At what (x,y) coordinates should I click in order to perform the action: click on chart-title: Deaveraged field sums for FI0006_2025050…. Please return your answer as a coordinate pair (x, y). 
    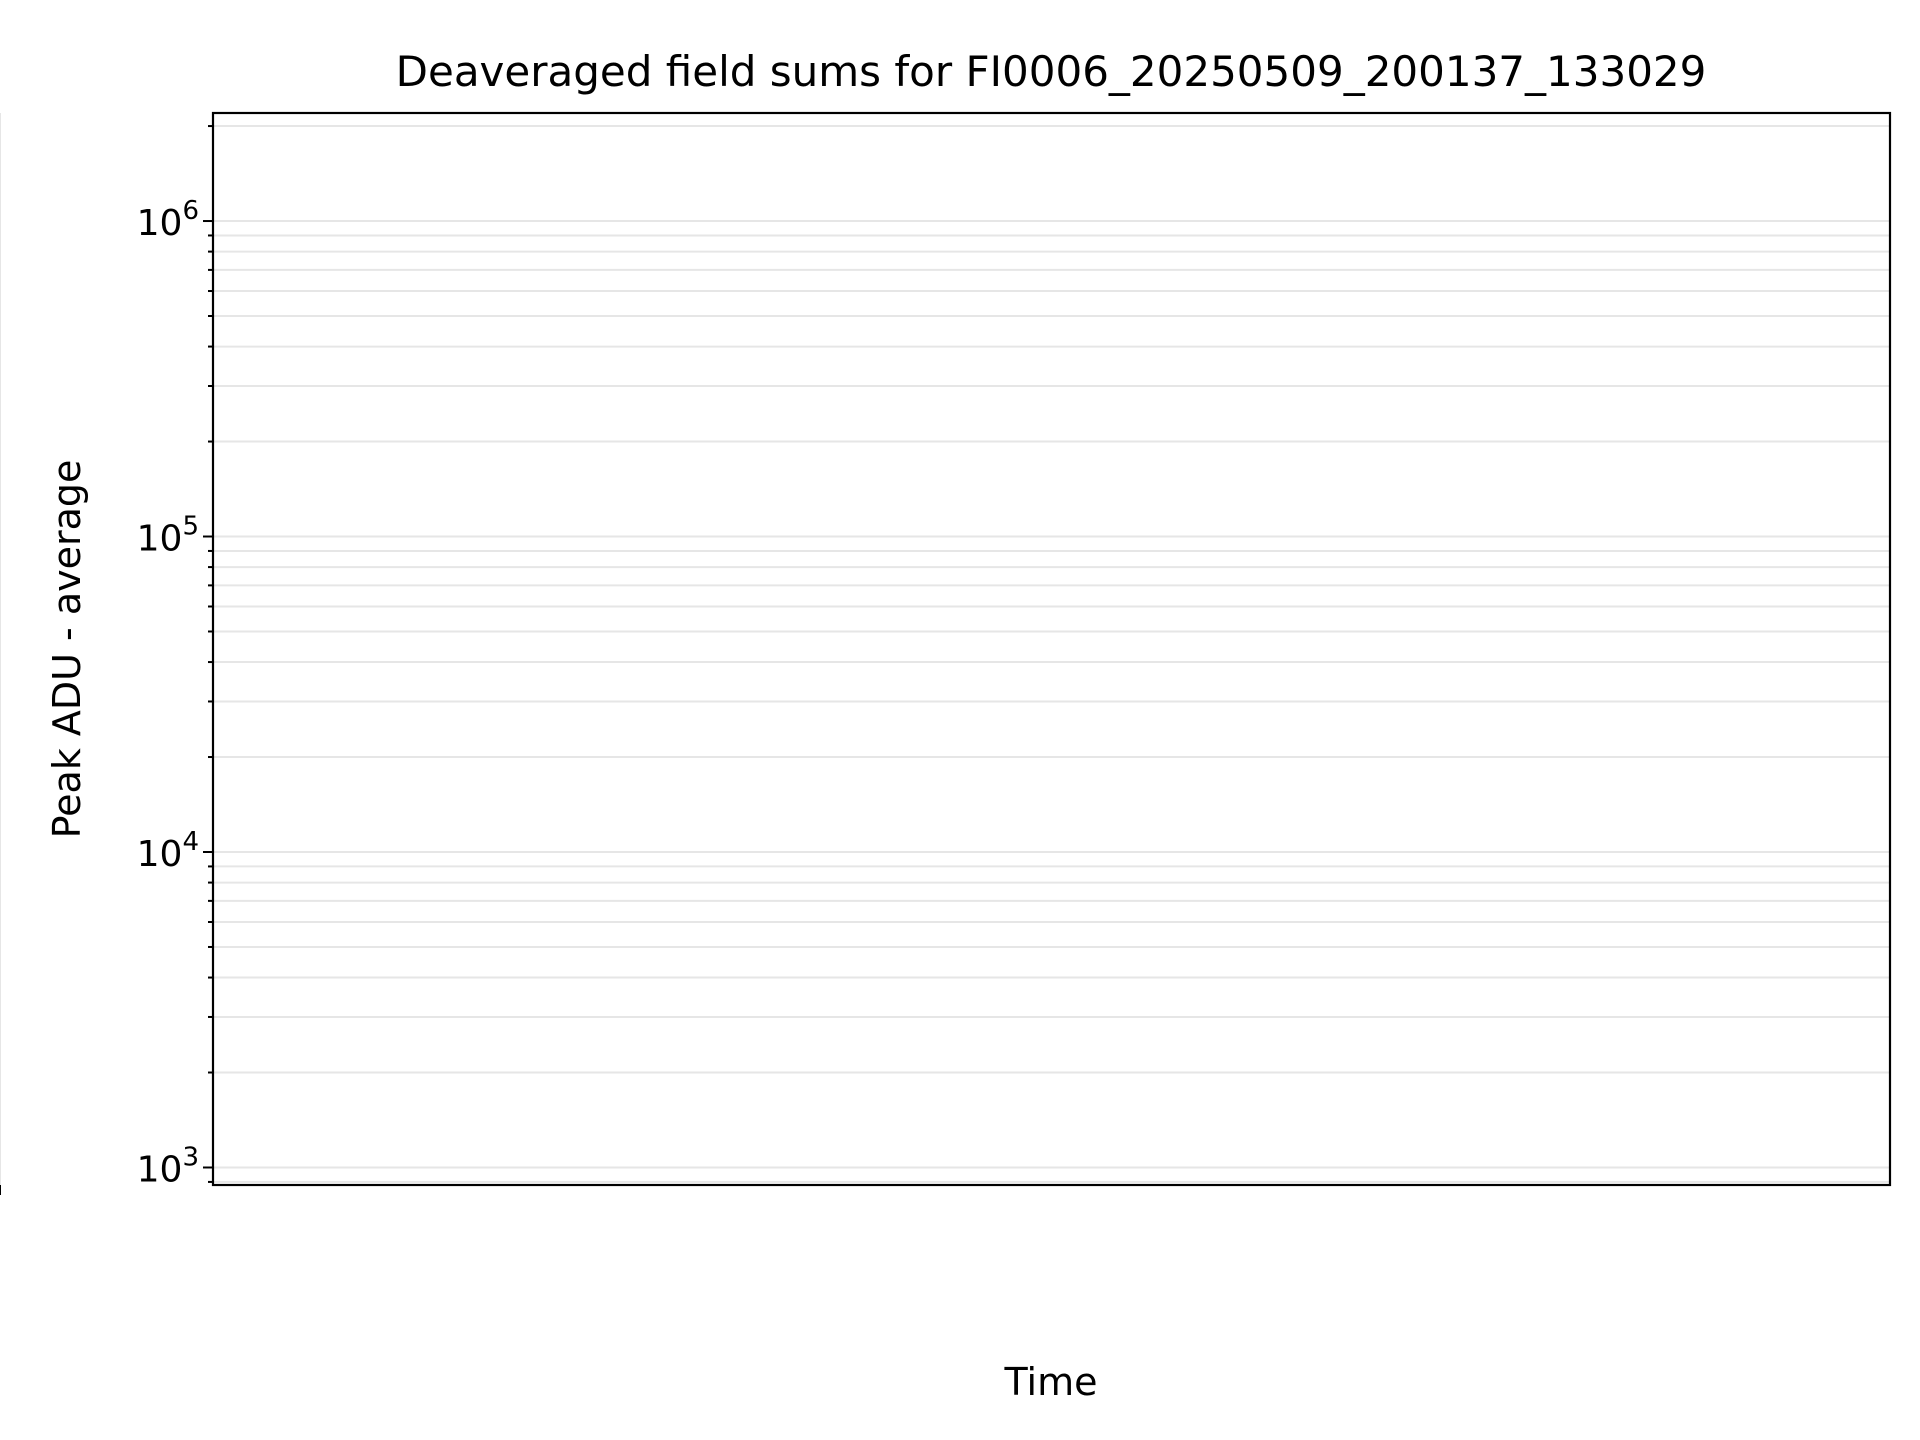
    Looking at the image, I should click on (1051, 71).